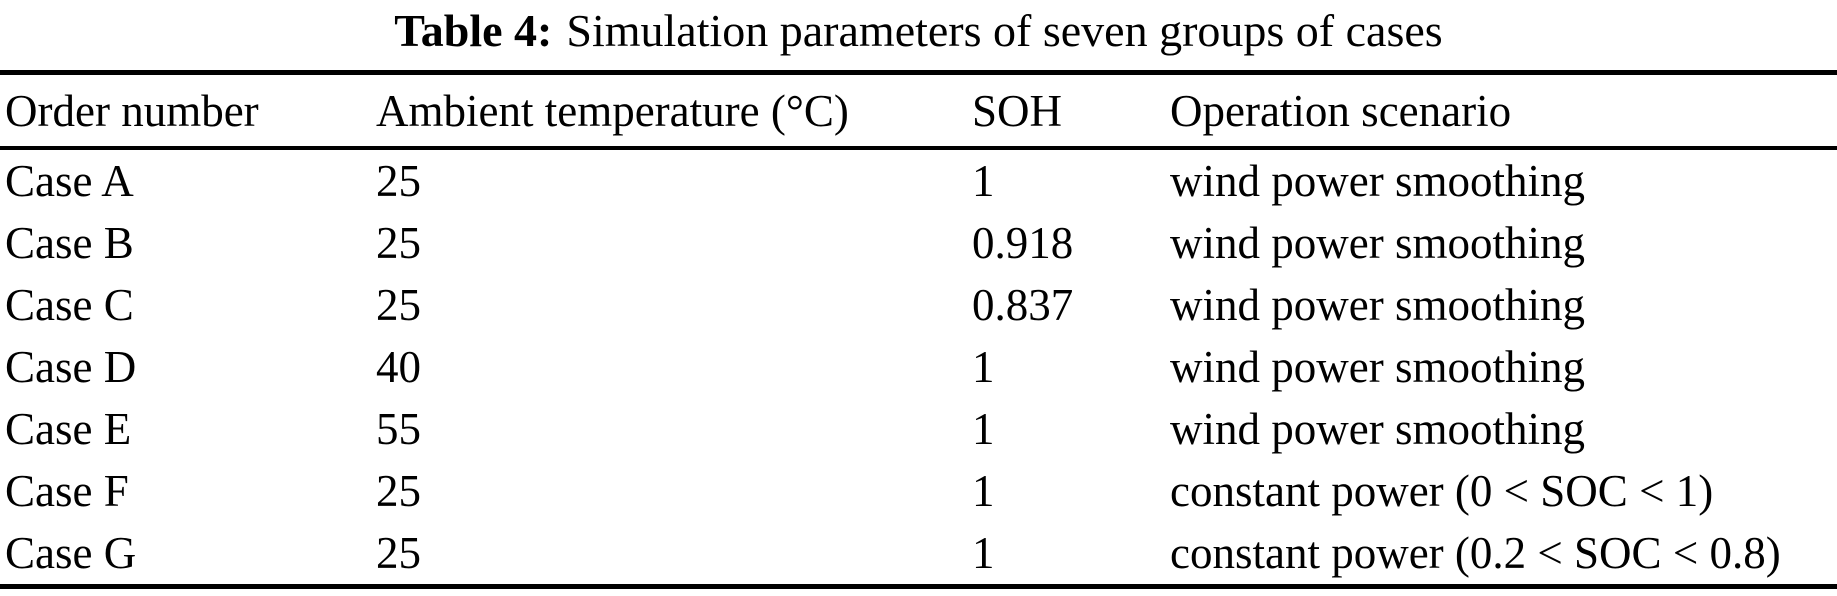  What do you see at coordinates (398, 429) in the screenshot?
I see `cell-ambient-temperature: 55` at bounding box center [398, 429].